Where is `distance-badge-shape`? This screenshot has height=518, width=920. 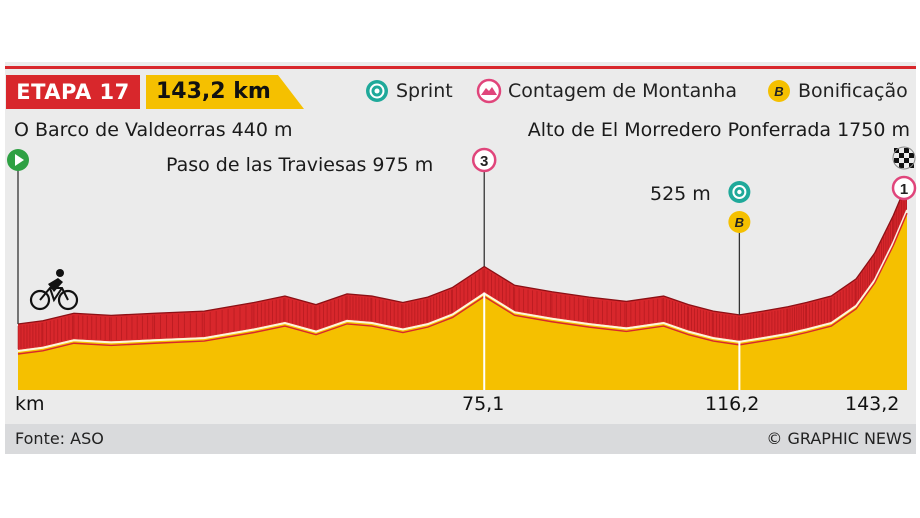 distance-badge-shape is located at coordinates (225, 92).